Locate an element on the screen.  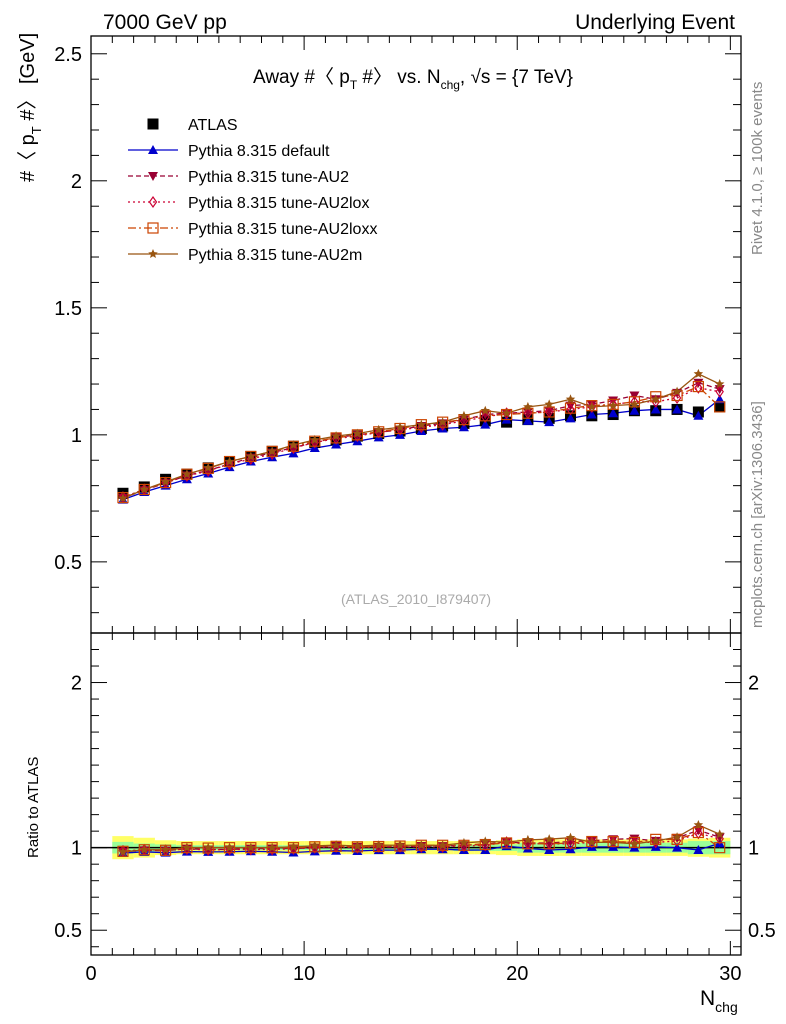
x-axis-label: Nchg is located at coordinates (719, 1001).